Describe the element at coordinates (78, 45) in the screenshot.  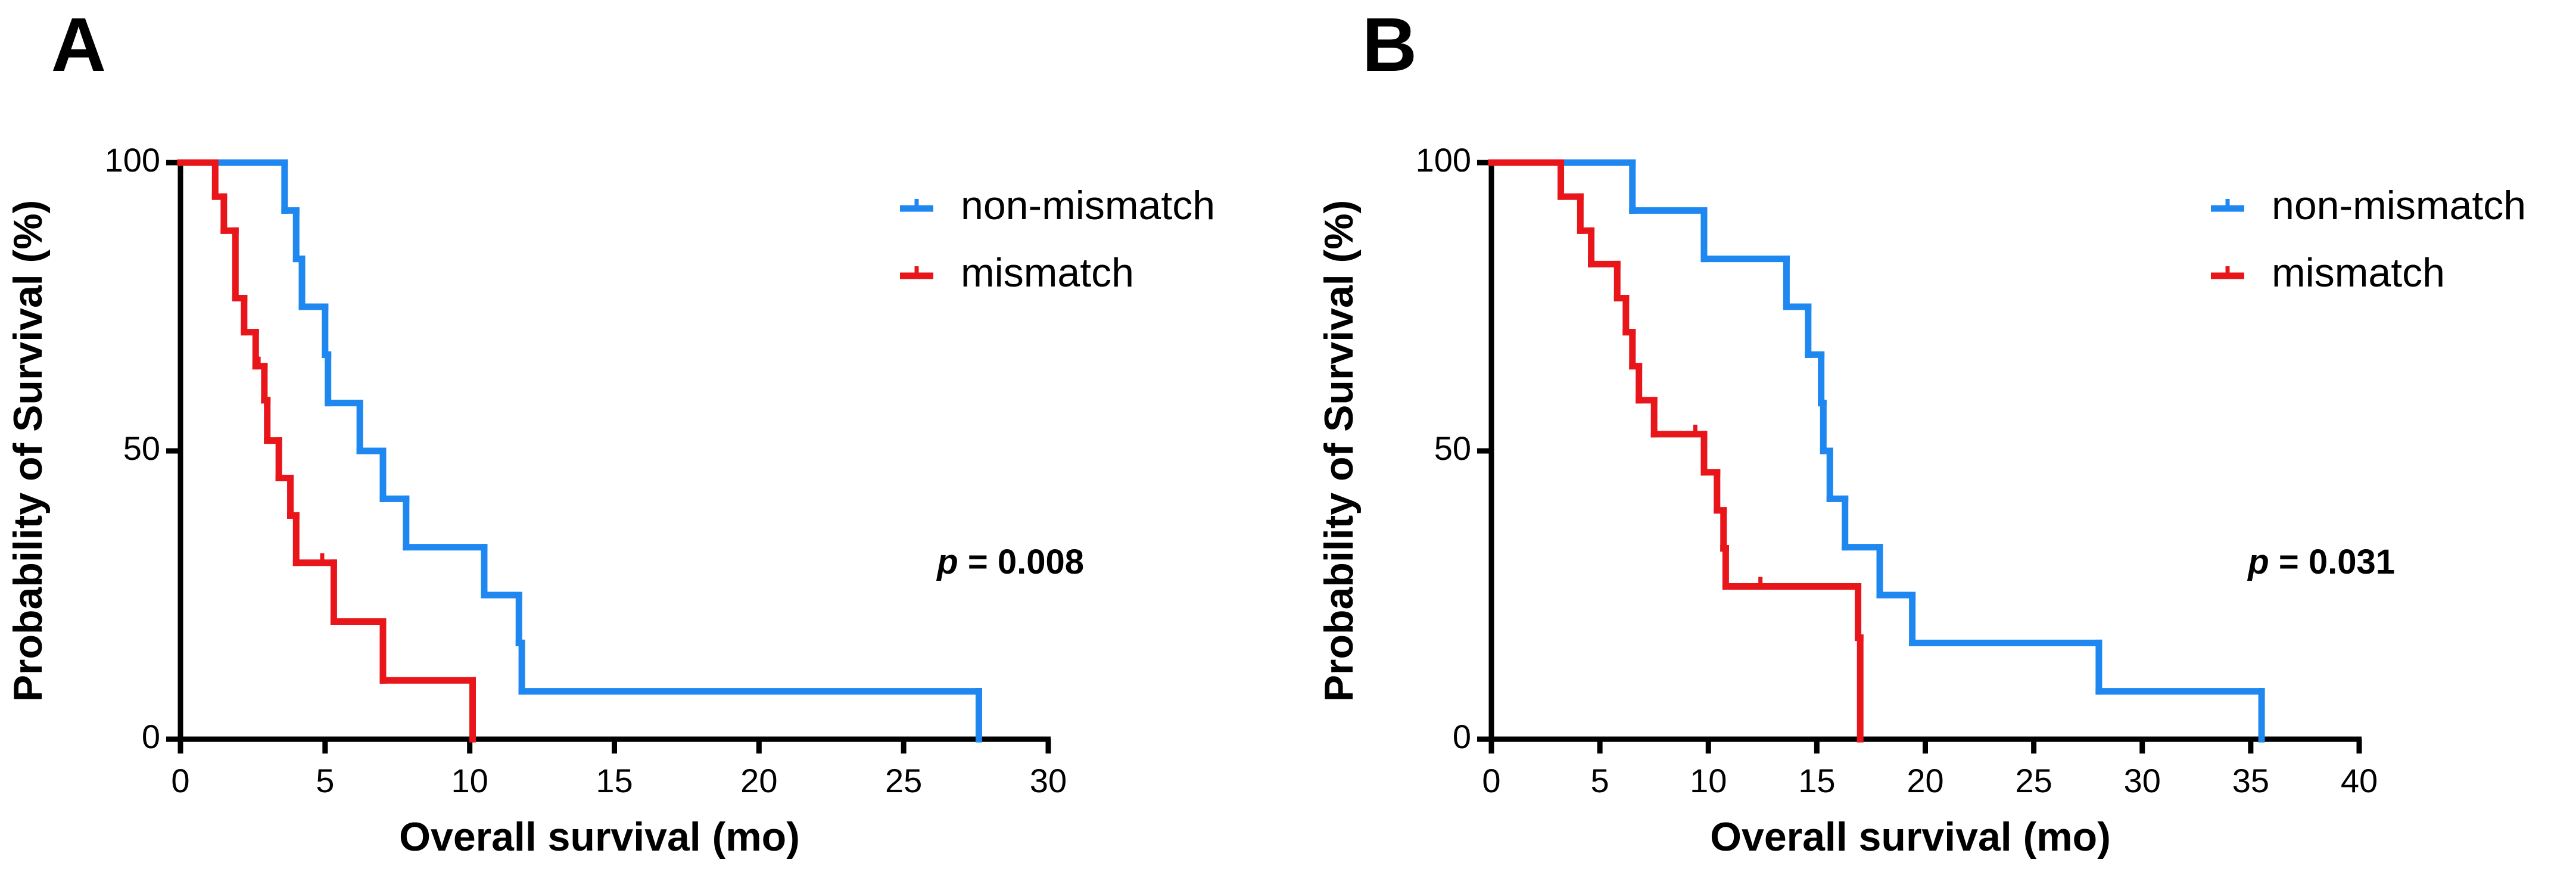
I see `panel-label: A` at that location.